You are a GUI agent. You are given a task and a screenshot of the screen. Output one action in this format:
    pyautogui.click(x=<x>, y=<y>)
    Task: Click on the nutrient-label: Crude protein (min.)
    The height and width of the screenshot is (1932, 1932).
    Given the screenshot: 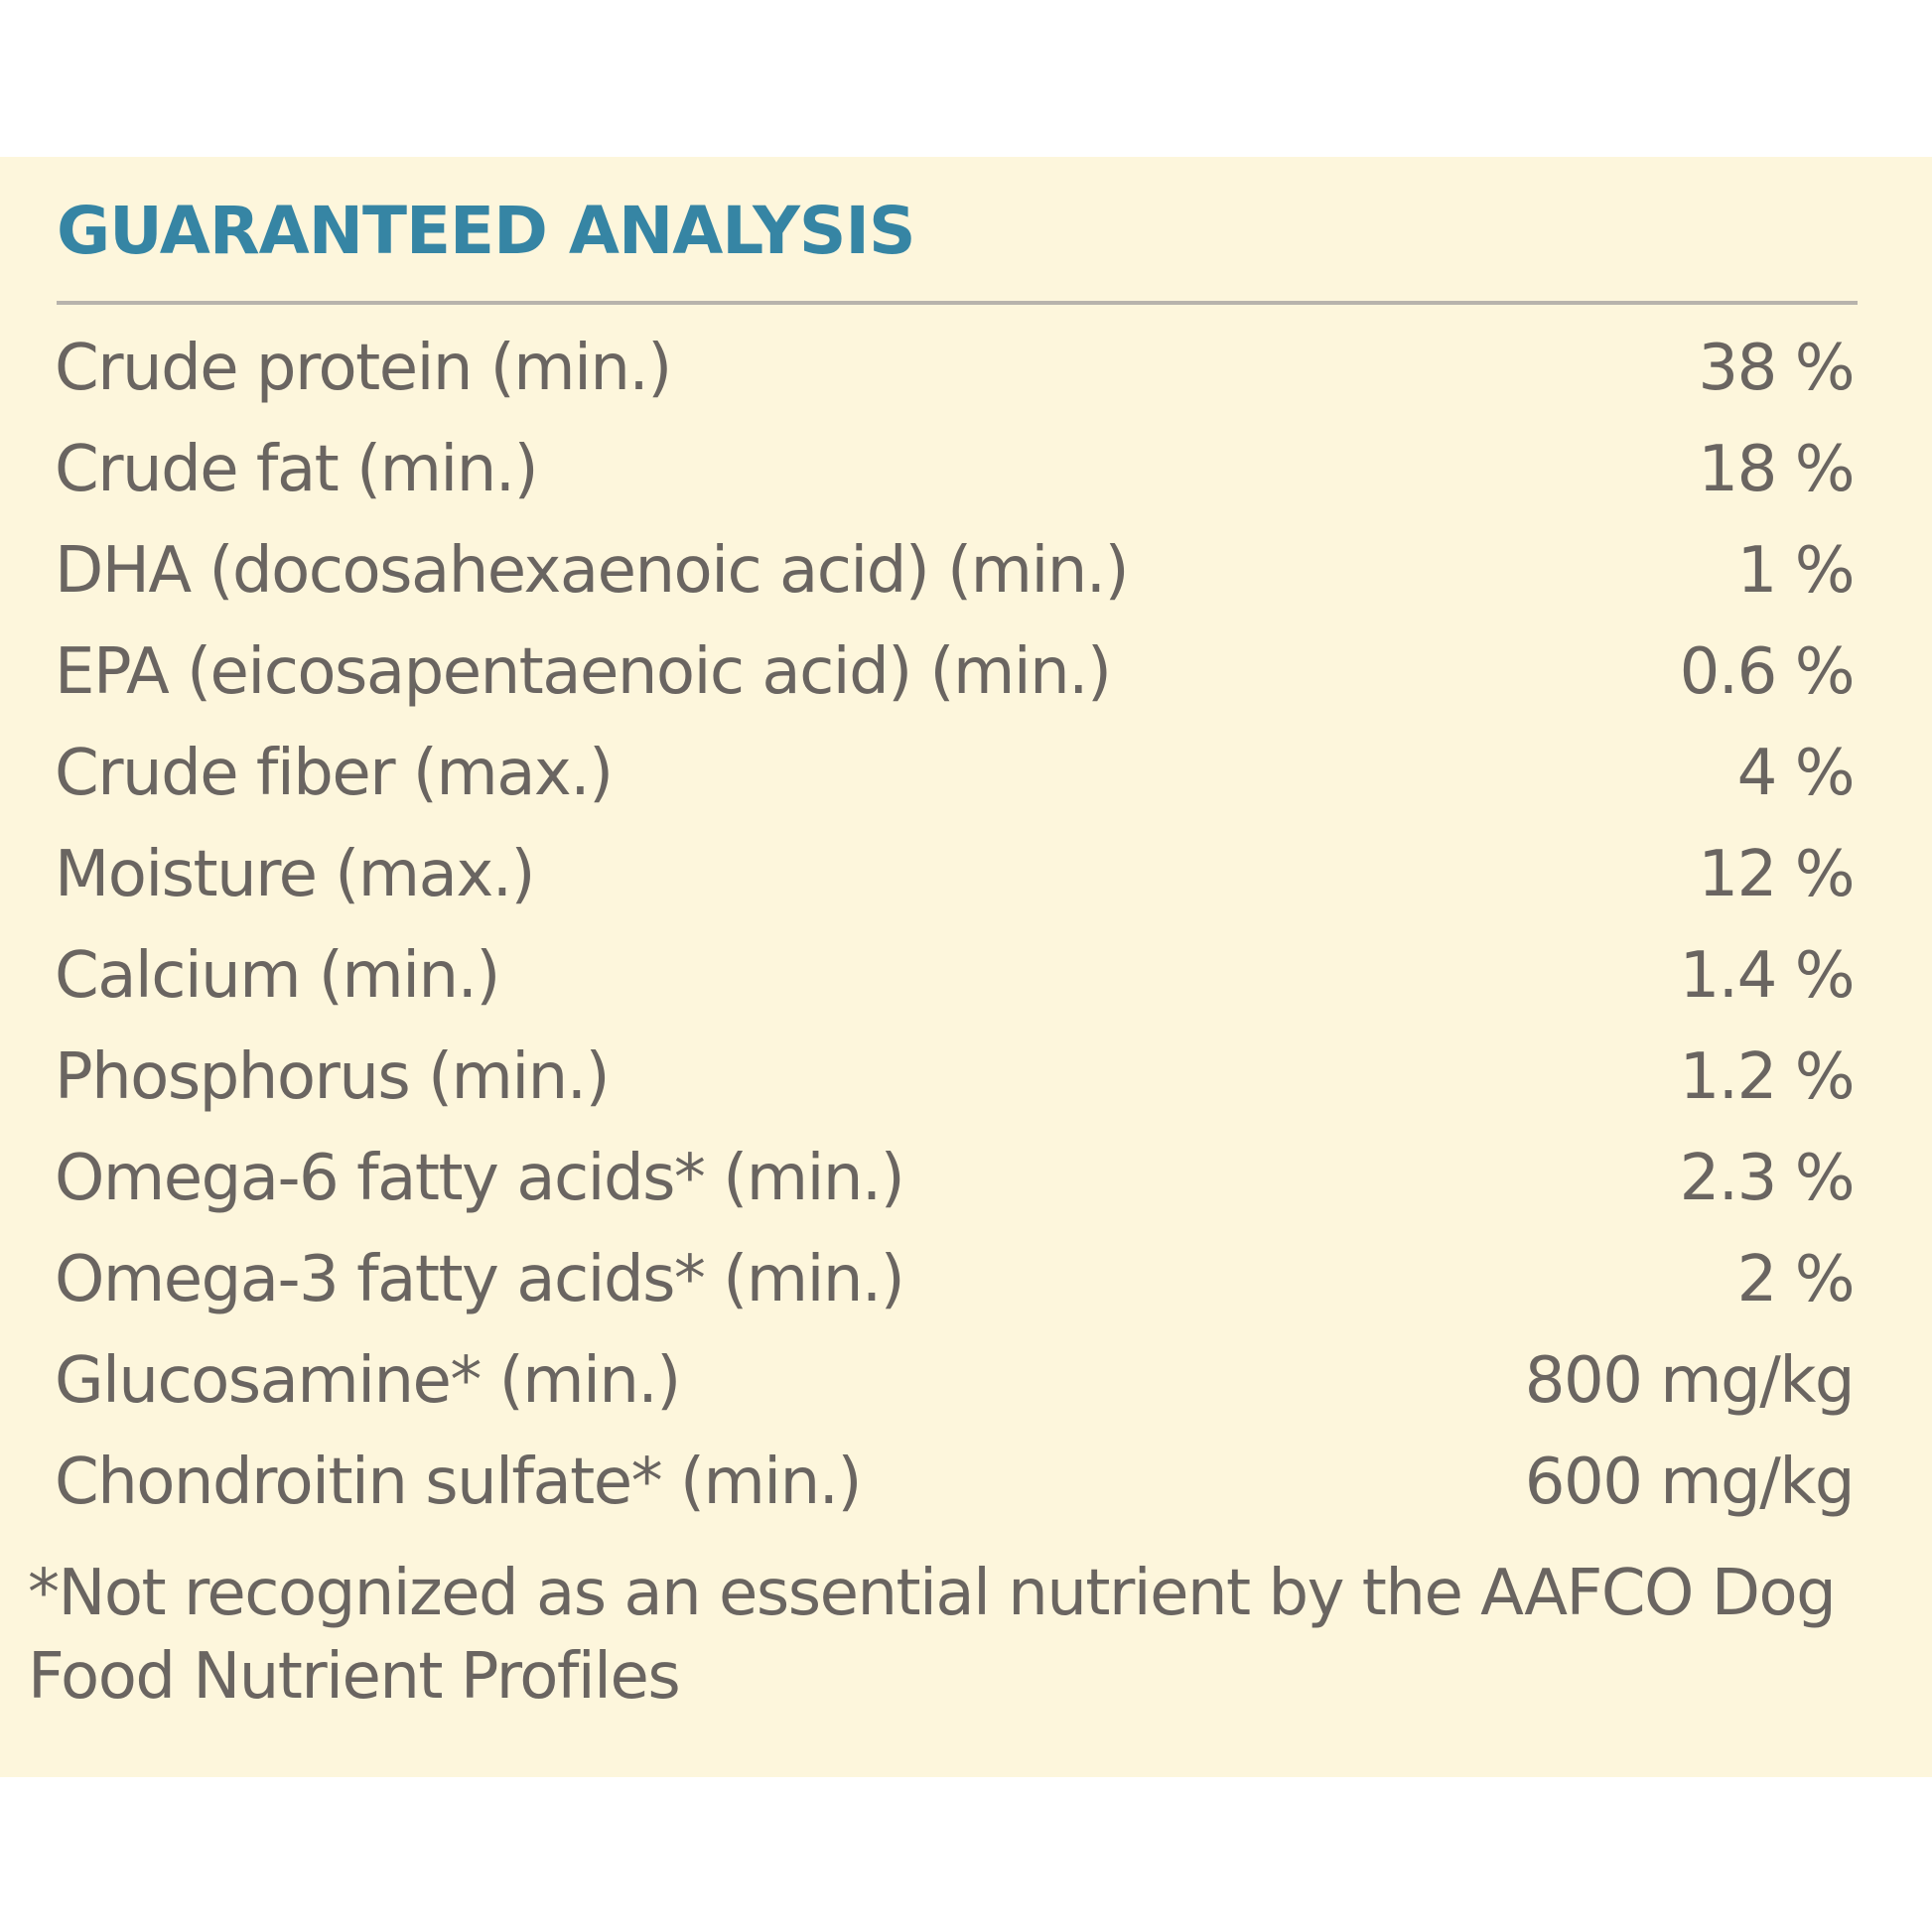 What is the action you would take?
    pyautogui.click(x=363, y=369)
    